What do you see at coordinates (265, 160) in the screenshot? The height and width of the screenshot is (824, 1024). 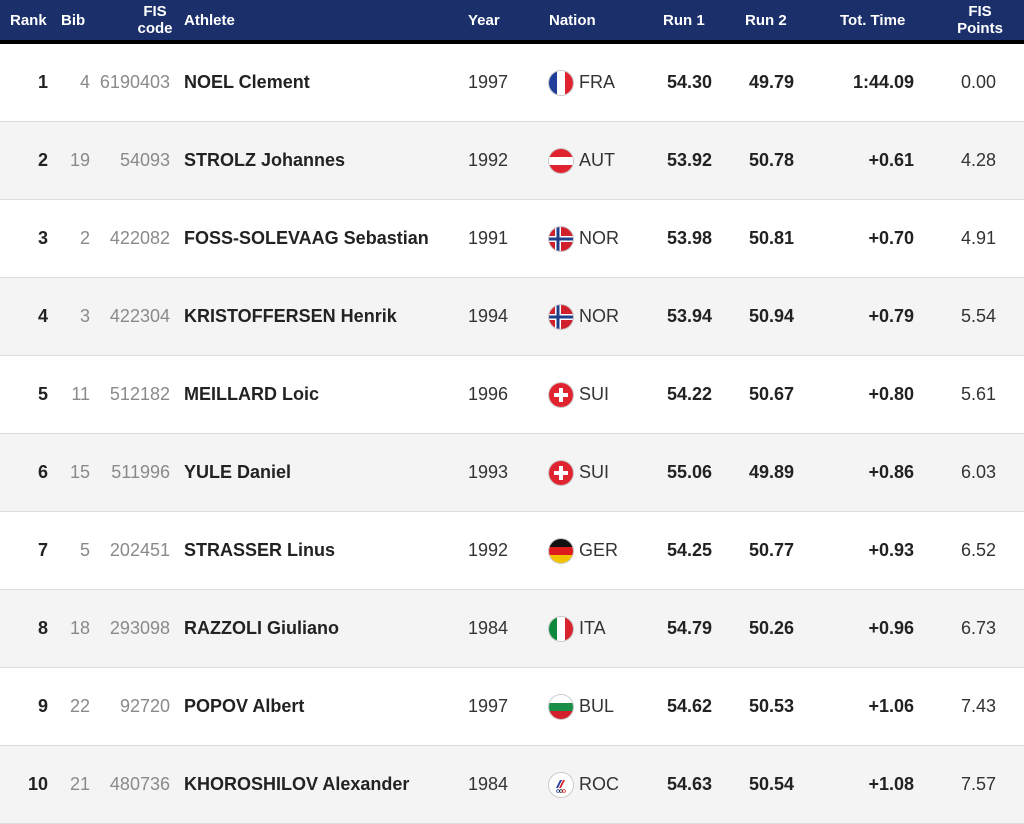 I see `athlete-name-link: STROLZ Johannes` at bounding box center [265, 160].